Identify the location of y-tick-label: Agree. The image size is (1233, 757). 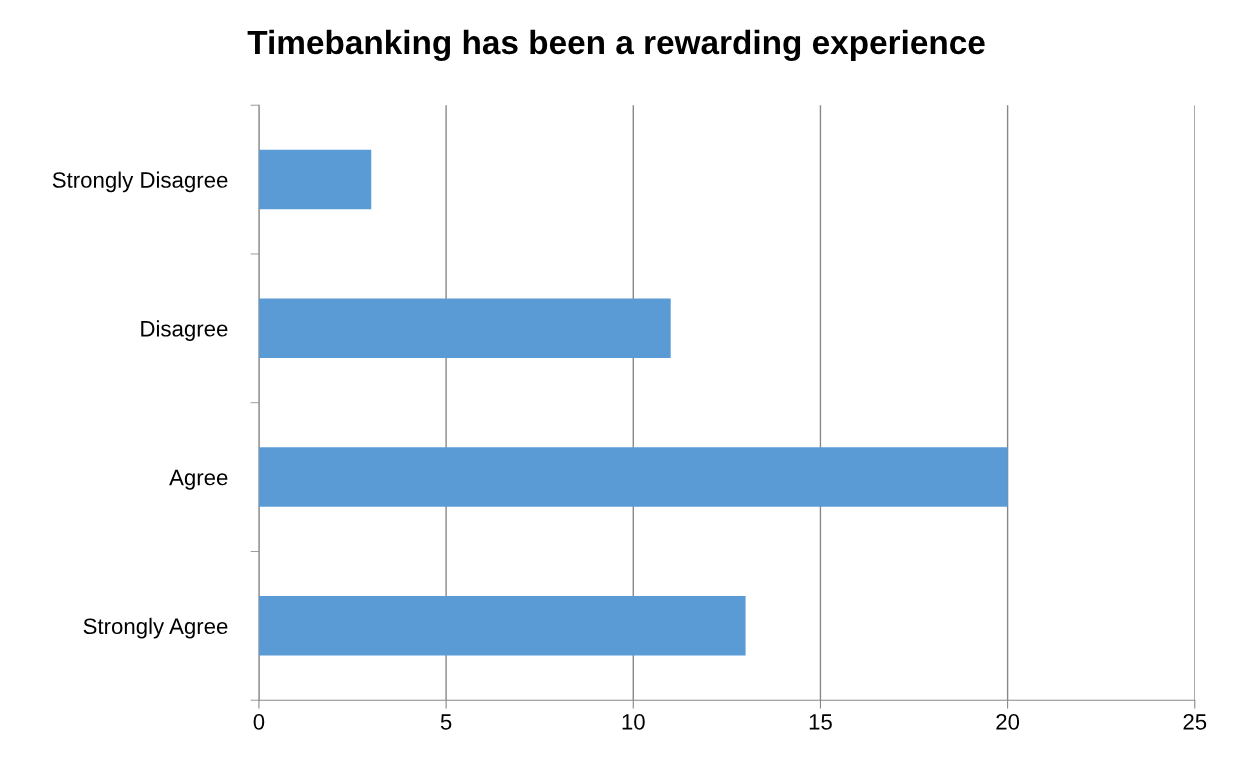
(198, 479).